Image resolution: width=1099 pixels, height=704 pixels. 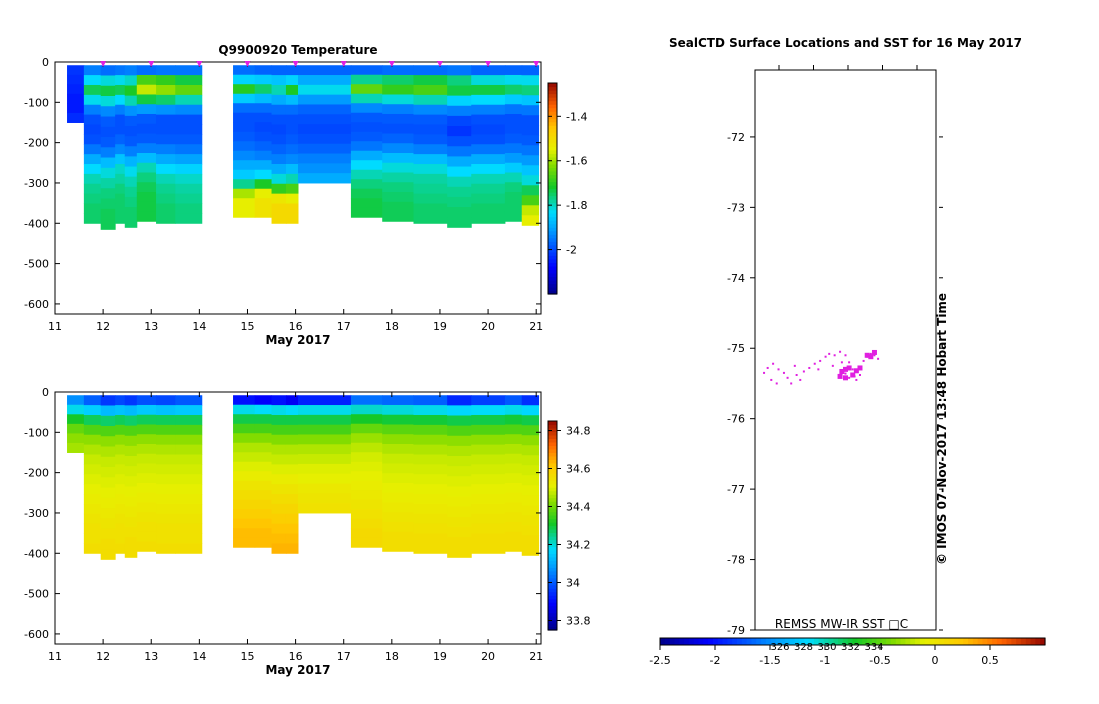 I want to click on sst-colorbar-sub-label: 328, so click(x=803, y=647).